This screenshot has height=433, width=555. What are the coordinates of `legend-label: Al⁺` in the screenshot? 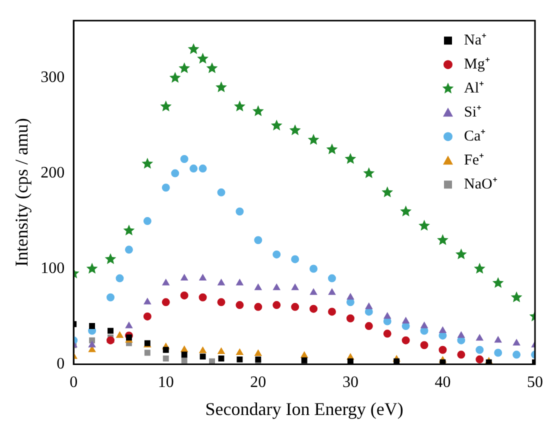 It's located at (474, 88).